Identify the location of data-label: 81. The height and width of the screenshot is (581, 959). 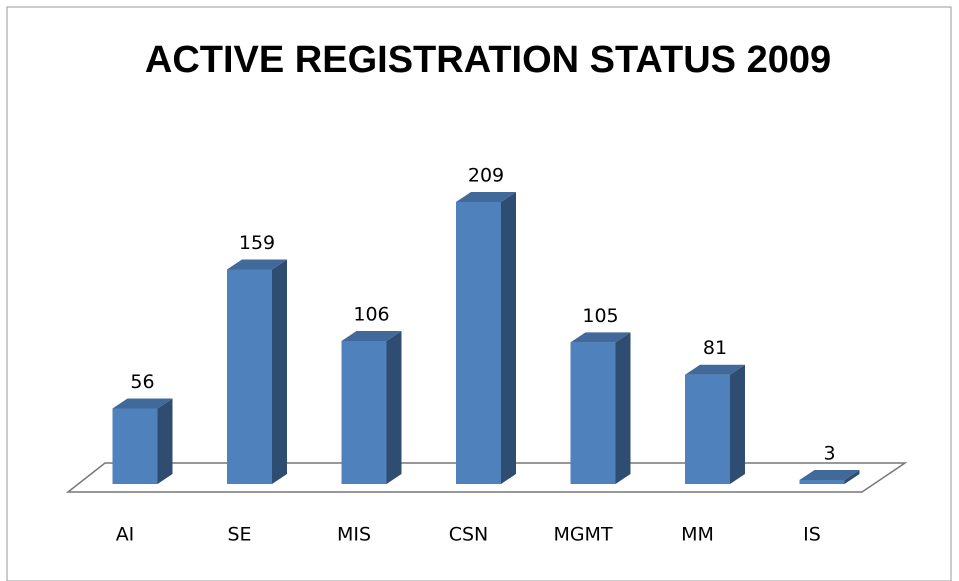
(715, 348).